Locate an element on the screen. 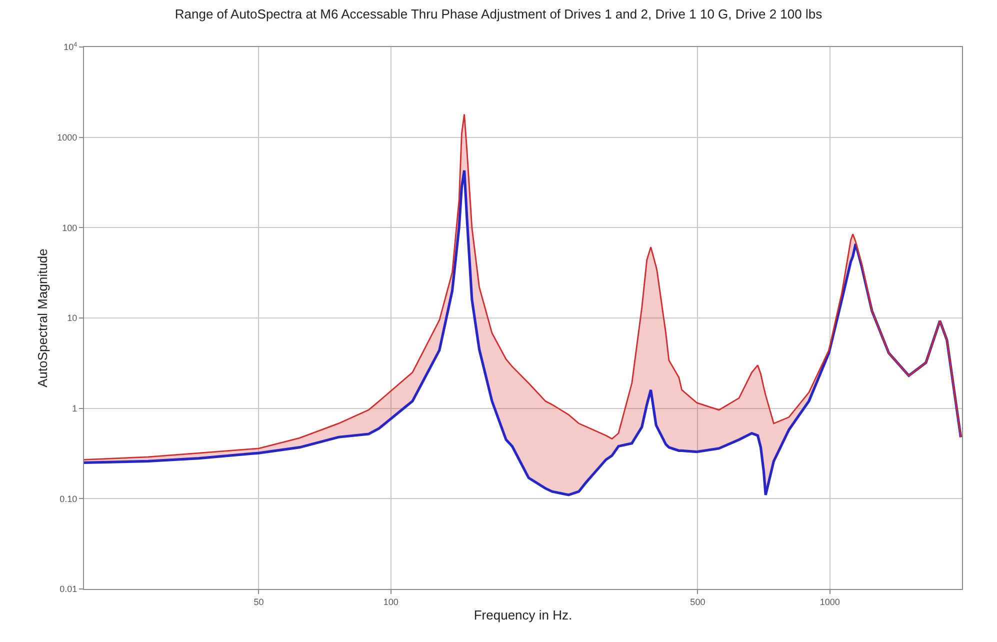  x-tick-label: 1000 is located at coordinates (830, 601).